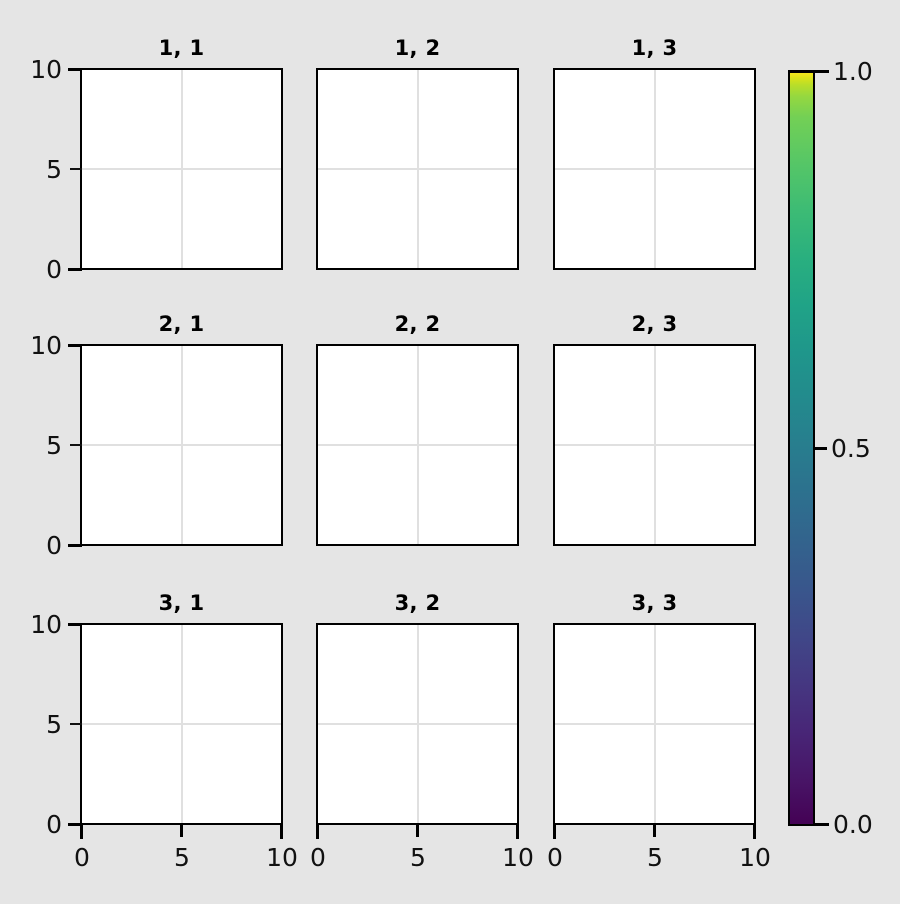 Image resolution: width=900 pixels, height=904 pixels. I want to click on panel-title-2-3: 2, 3, so click(654, 324).